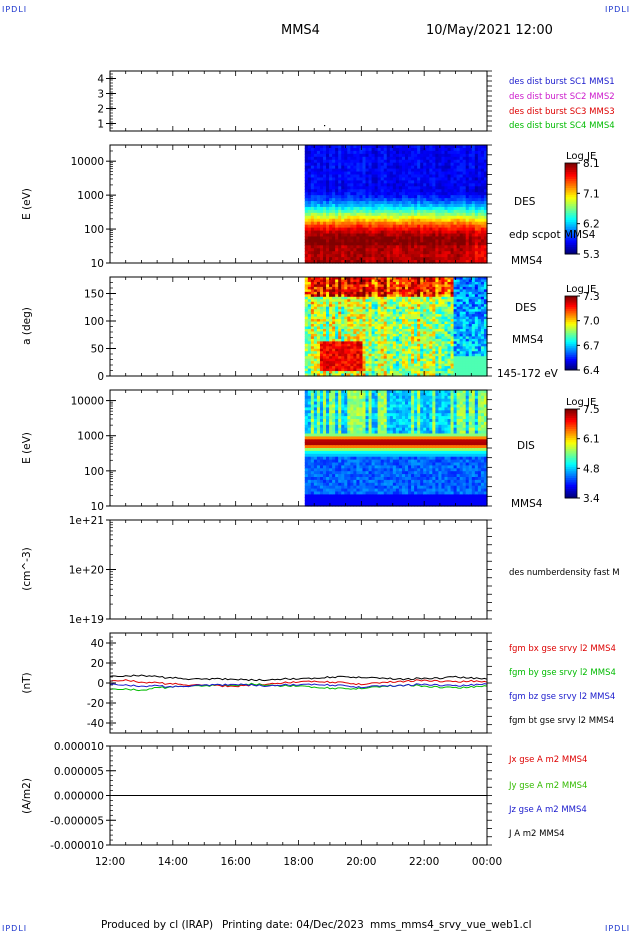  What do you see at coordinates (94, 230) in the screenshot?
I see `y-tick-label: 100` at bounding box center [94, 230].